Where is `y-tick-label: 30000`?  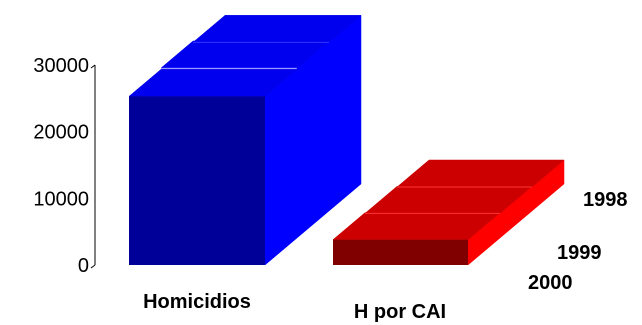 y-tick-label: 30000 is located at coordinates (61, 66).